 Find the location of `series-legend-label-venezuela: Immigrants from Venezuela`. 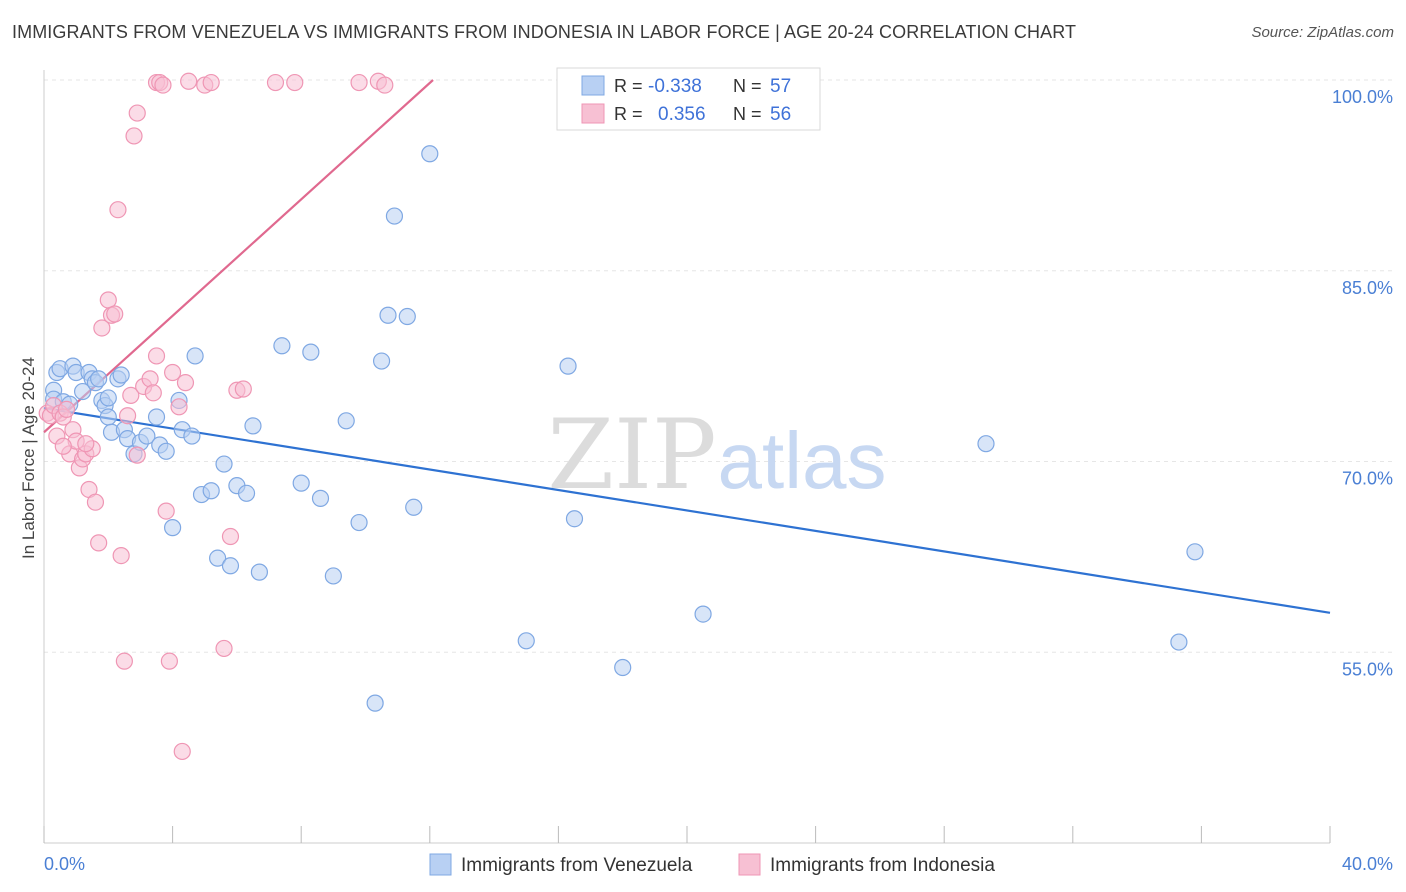

series-legend-label-venezuela: Immigrants from Venezuela is located at coordinates (577, 865).